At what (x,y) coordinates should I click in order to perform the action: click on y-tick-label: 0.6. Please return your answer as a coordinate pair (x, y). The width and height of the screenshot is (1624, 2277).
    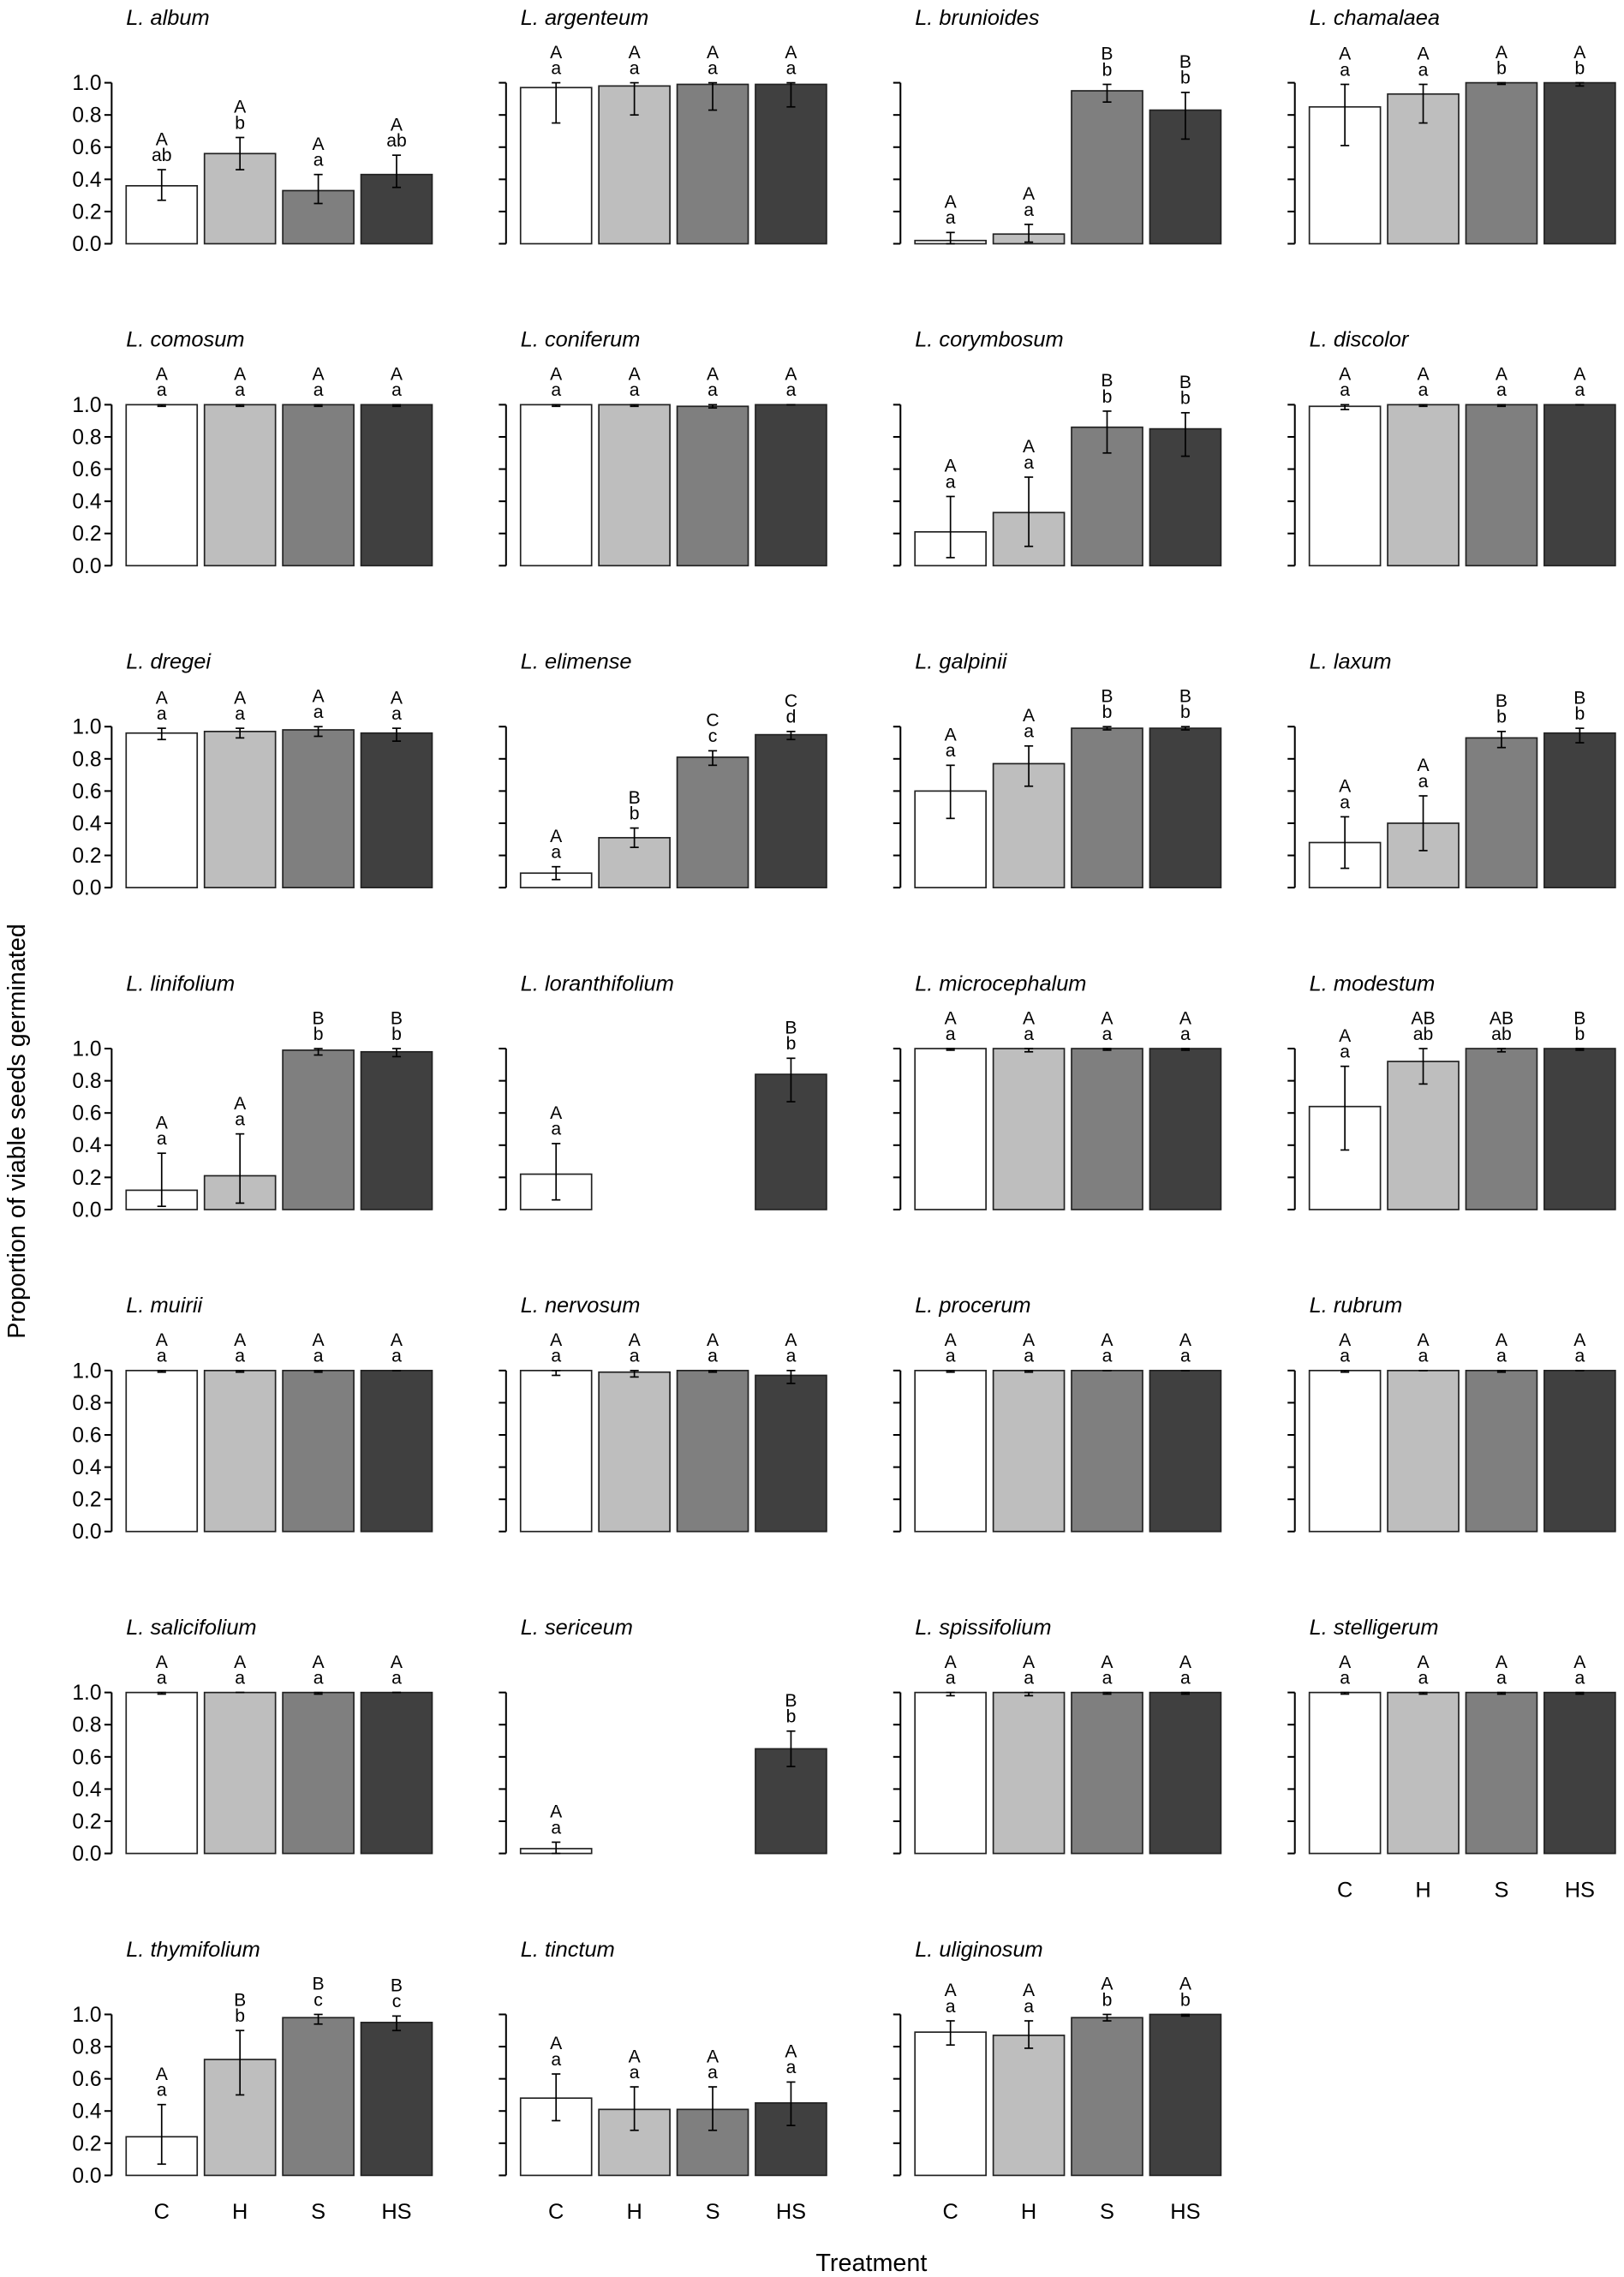
    Looking at the image, I should click on (86, 1435).